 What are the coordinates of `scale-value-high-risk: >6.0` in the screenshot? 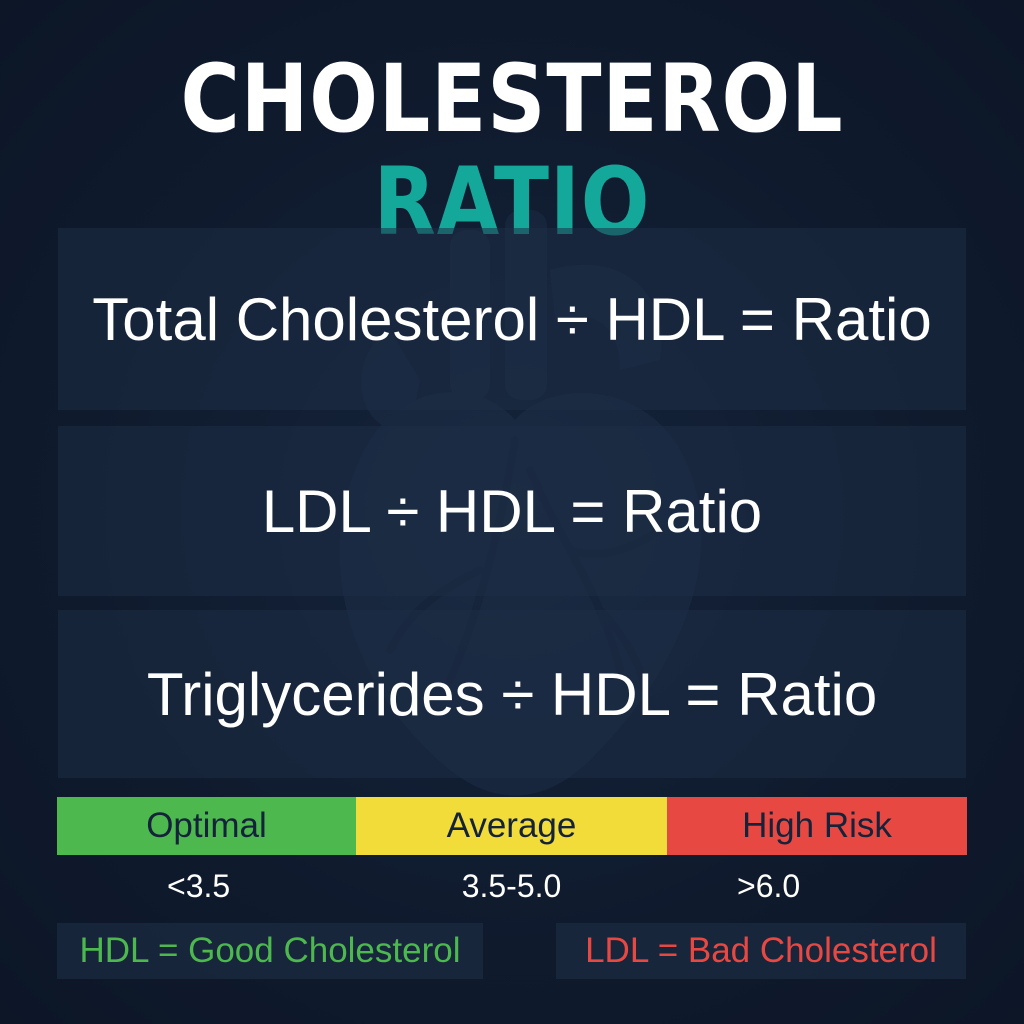 It's located at (769, 885).